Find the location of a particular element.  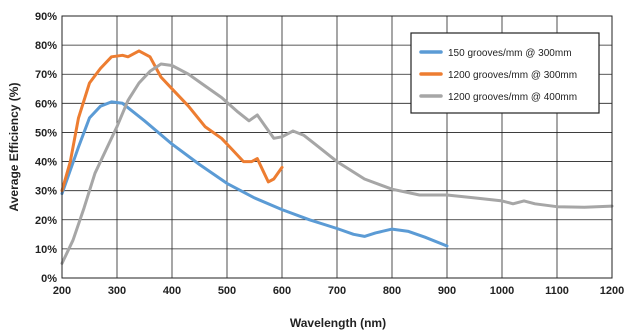

legend-label-3: 1200 grooves/mm @ 400mm is located at coordinates (512, 97).